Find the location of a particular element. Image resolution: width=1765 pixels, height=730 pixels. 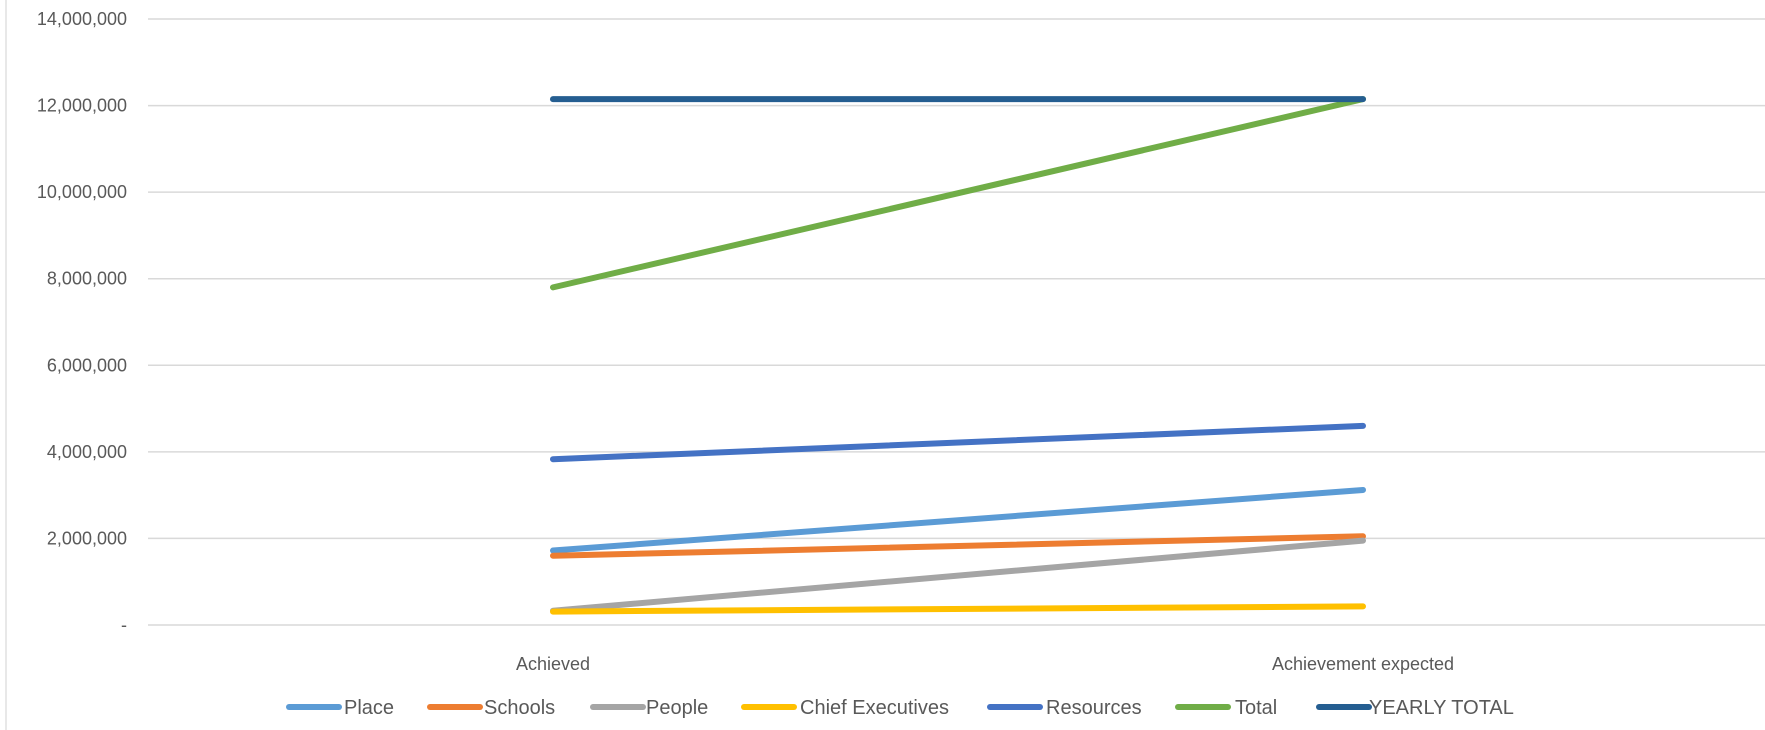

series-line-total is located at coordinates (958, 193).